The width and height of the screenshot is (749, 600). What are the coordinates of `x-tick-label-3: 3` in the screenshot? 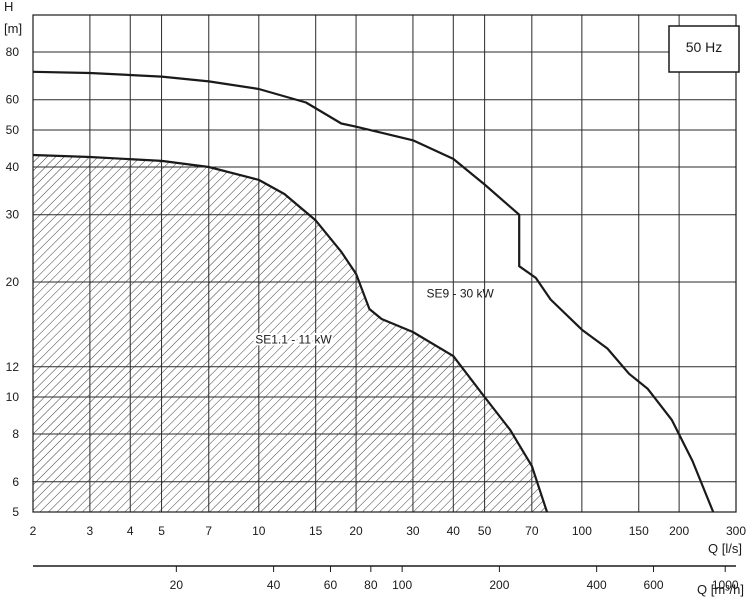 It's located at (90, 531).